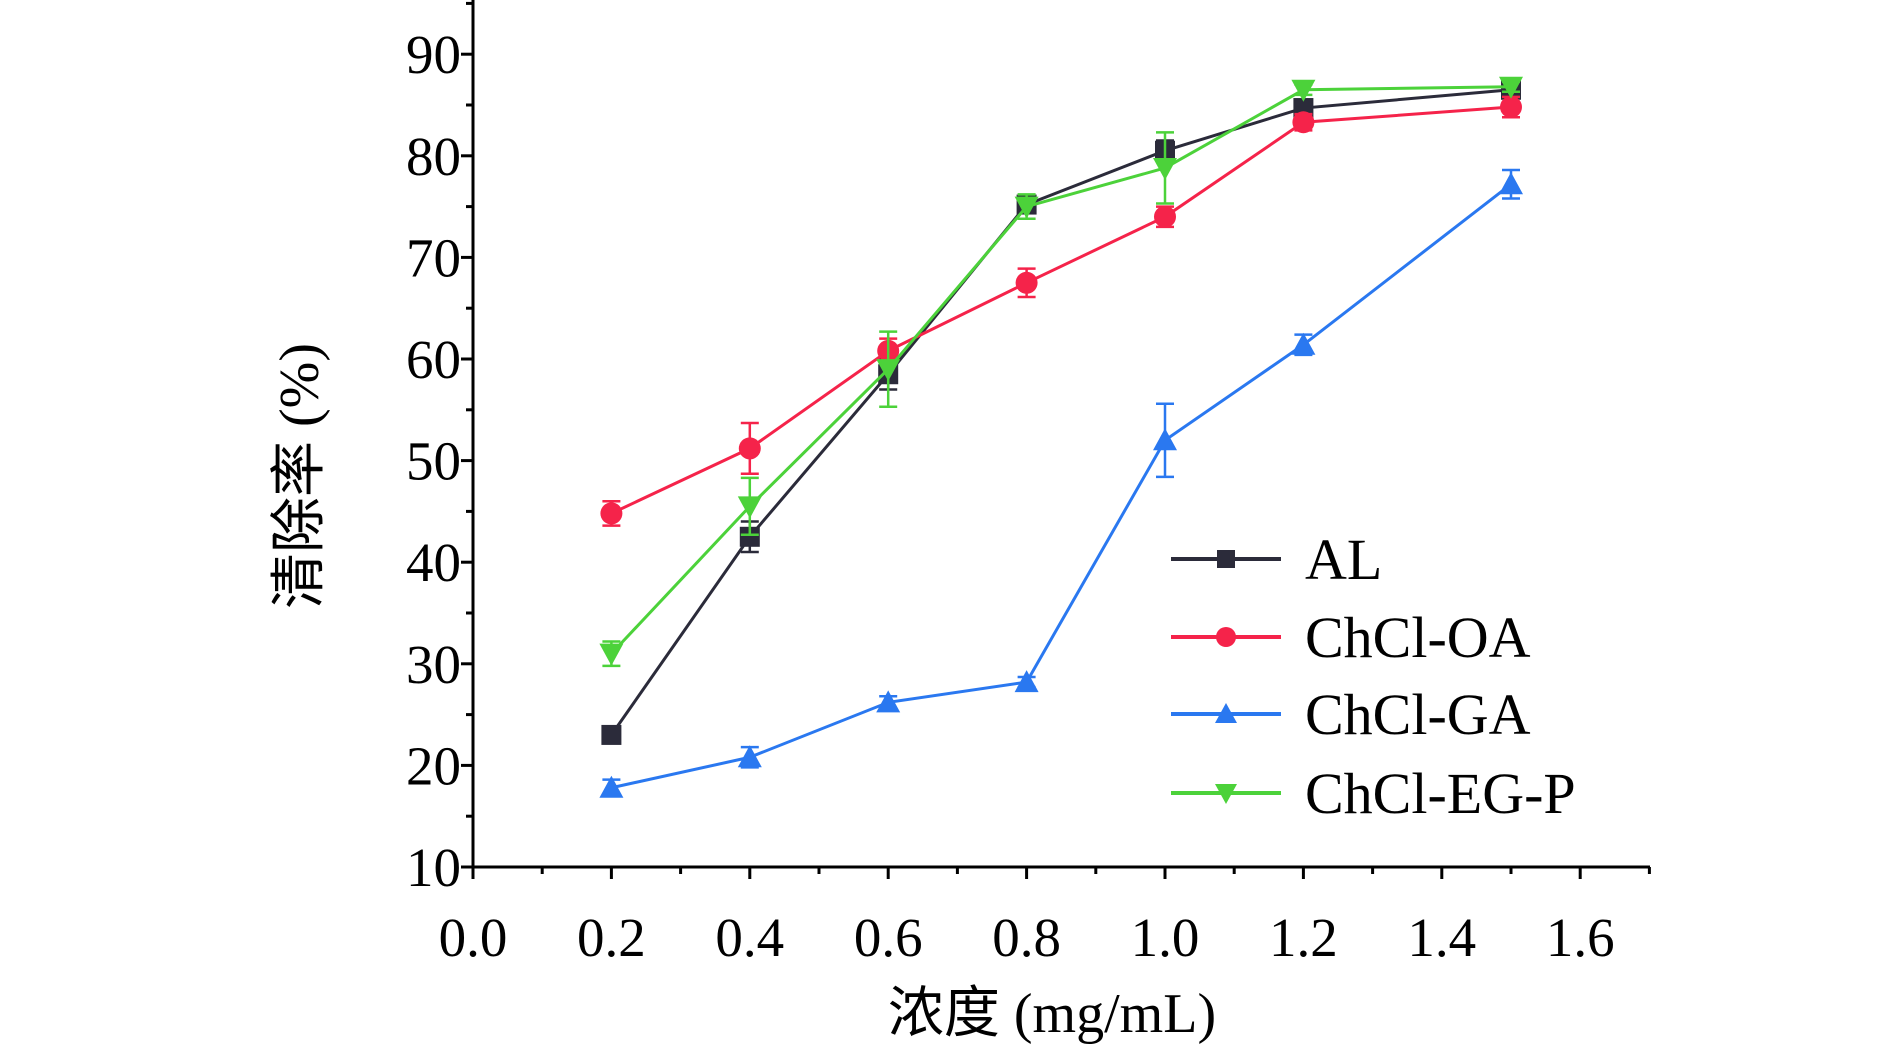 This screenshot has width=1890, height=1044. Describe the element at coordinates (433, 867) in the screenshot. I see `y-tick-label: 10` at that location.